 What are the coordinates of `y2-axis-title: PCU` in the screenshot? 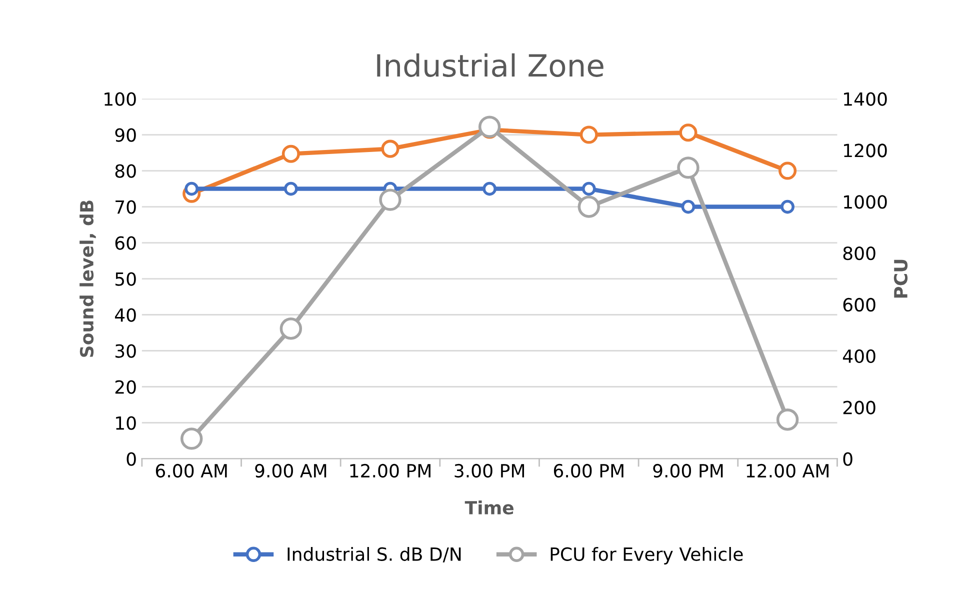 It's located at (901, 279).